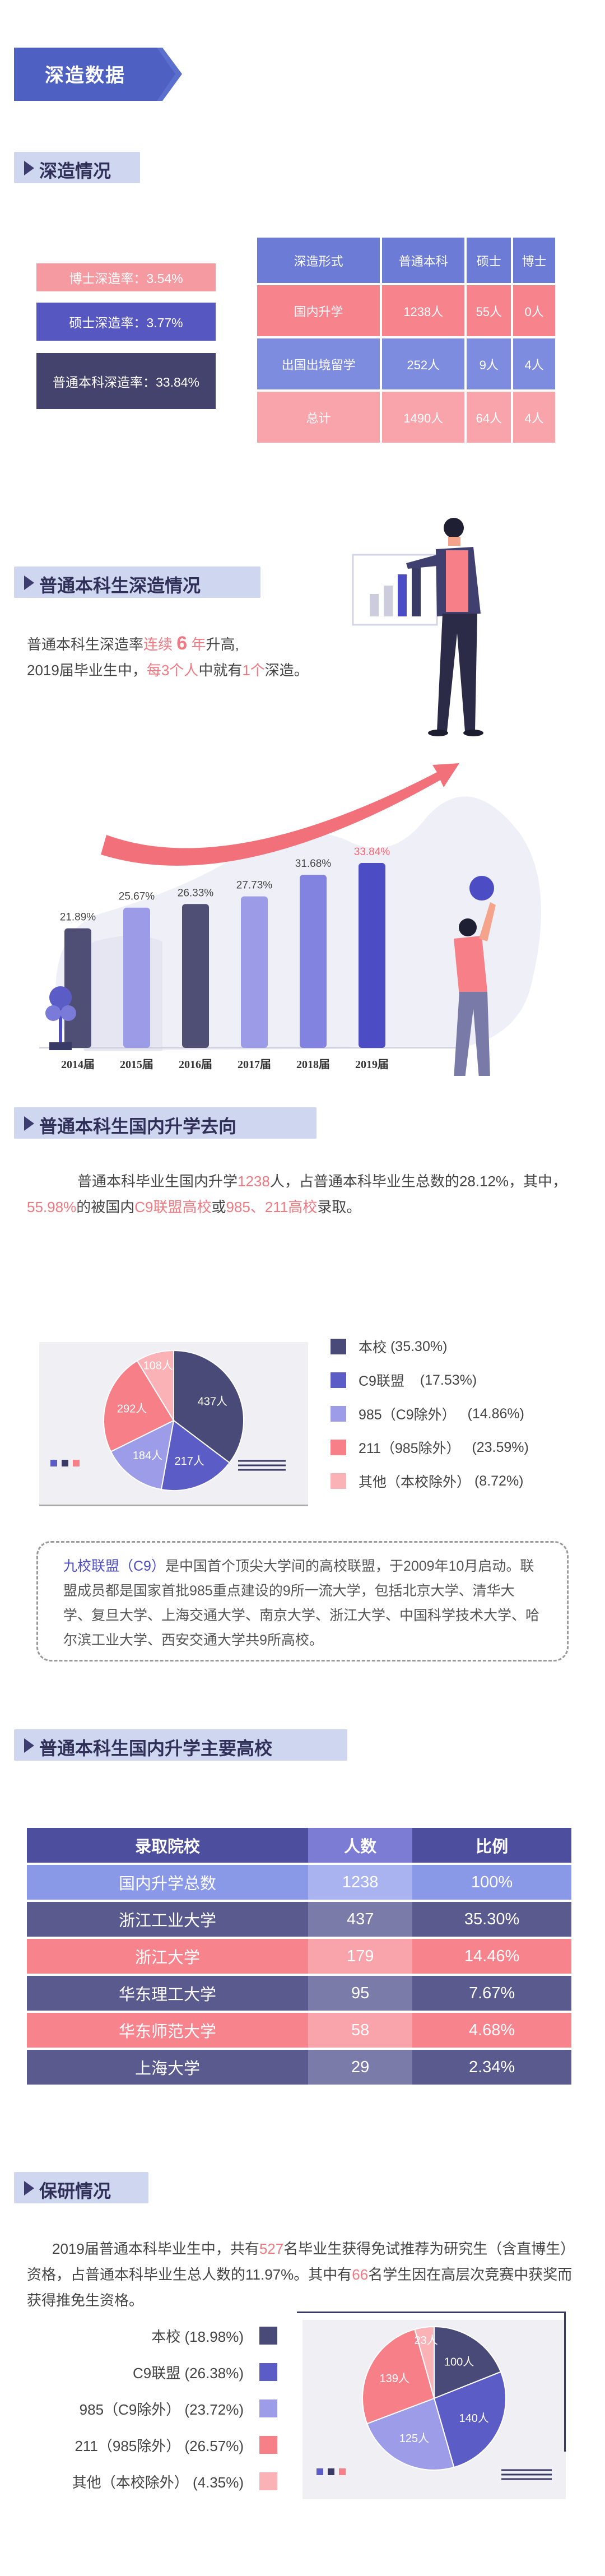  I want to click on pie-slice-label: 217人, so click(190, 1462).